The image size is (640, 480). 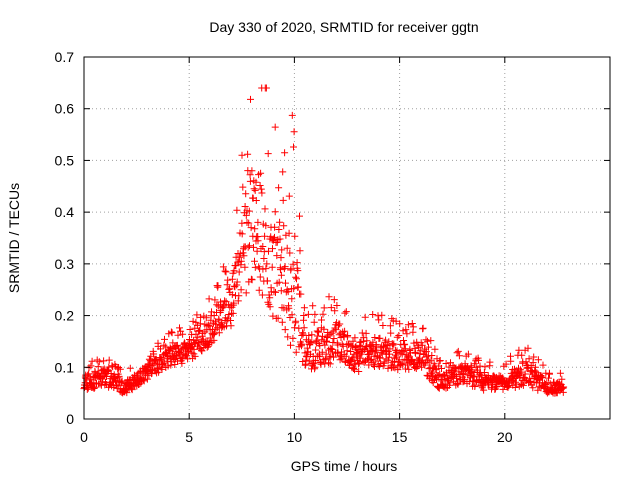 I want to click on y-tick-label: 0.1, so click(x=65, y=367).